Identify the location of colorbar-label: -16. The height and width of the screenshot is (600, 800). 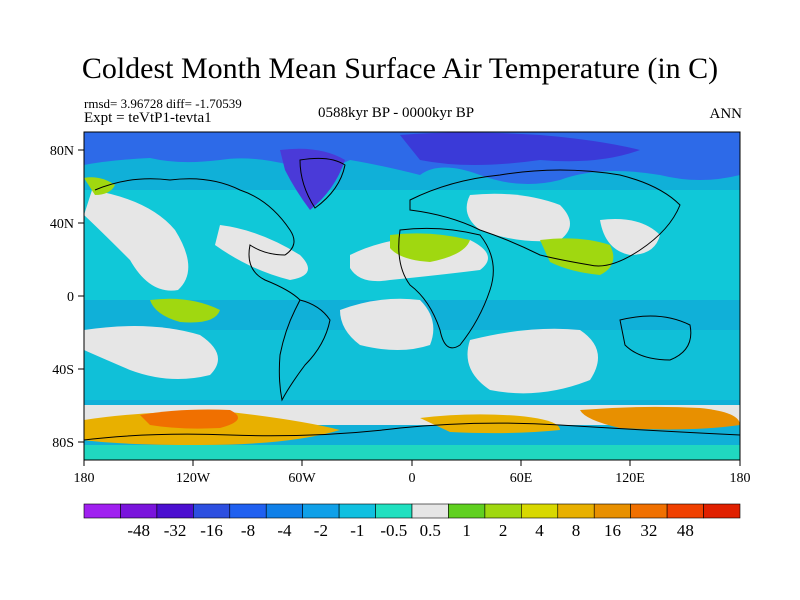
(211, 530).